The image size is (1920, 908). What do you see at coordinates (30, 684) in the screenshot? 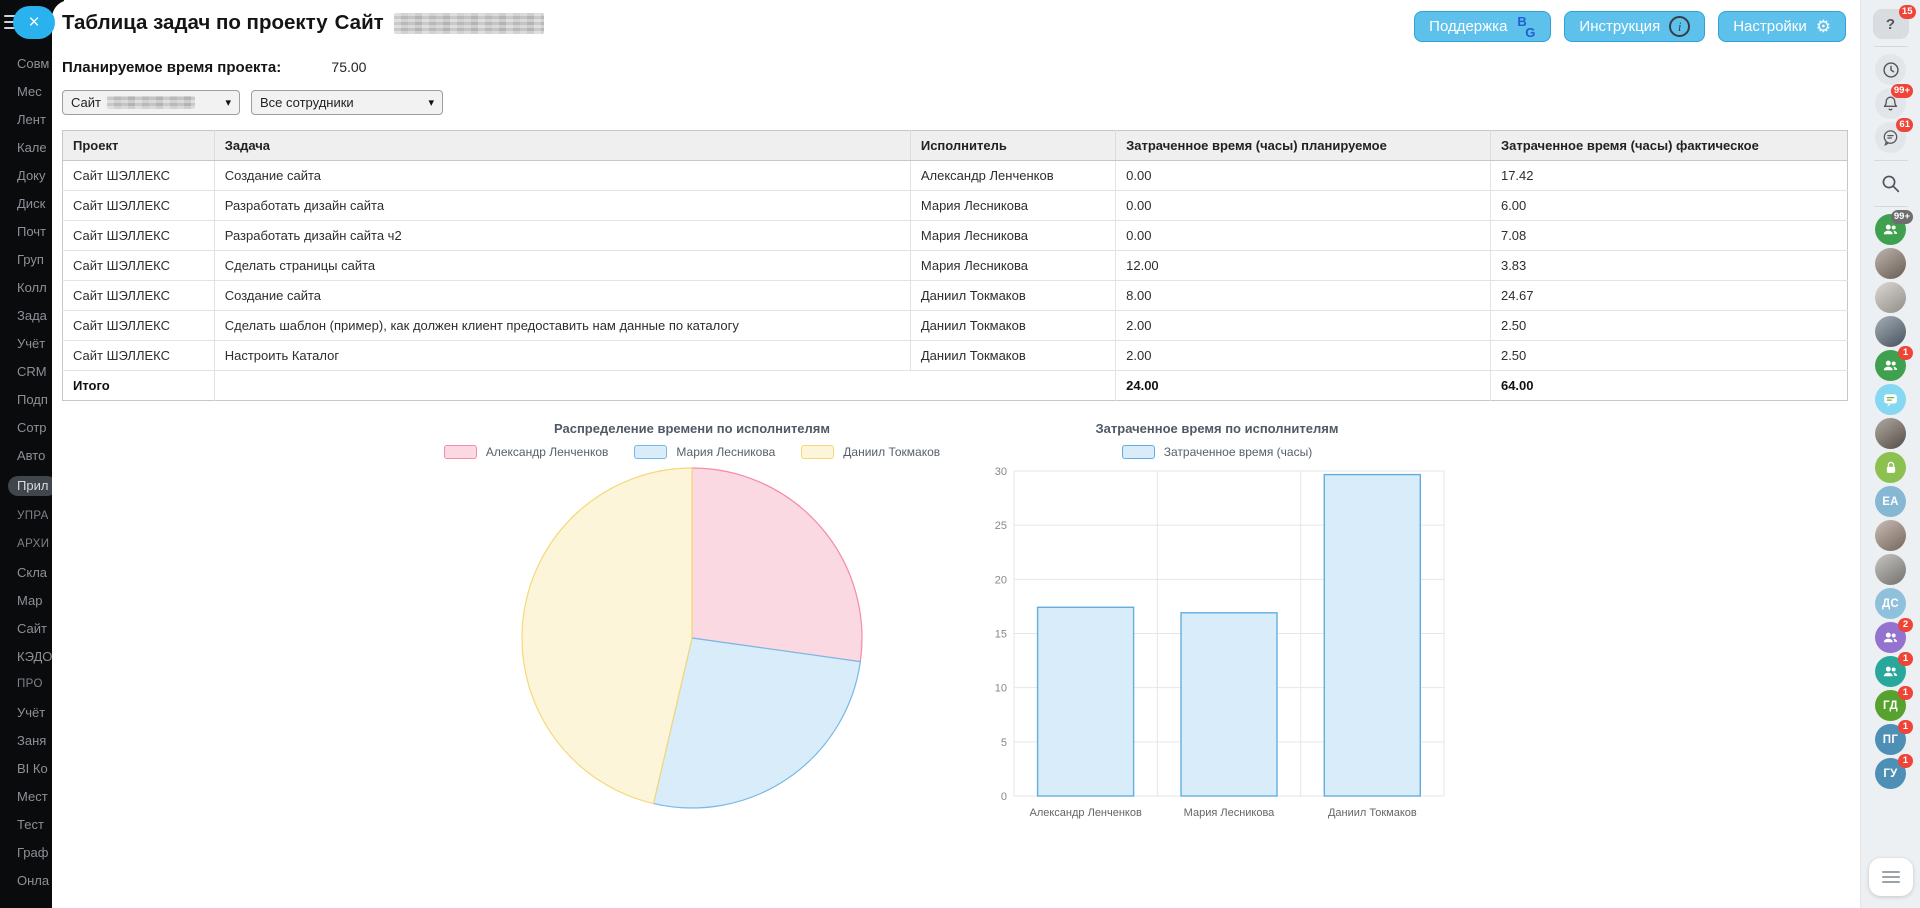
I see `sidebar-item: ПРО` at bounding box center [30, 684].